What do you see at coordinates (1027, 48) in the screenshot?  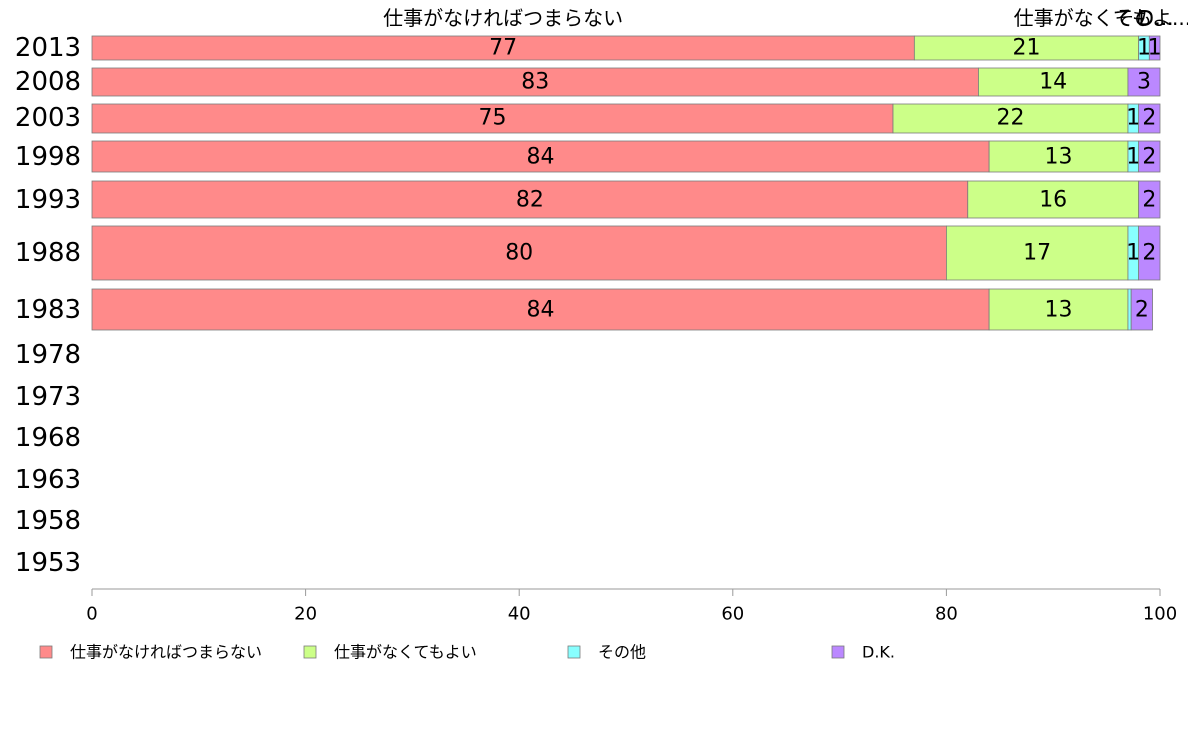 I see `data-label: 21` at bounding box center [1027, 48].